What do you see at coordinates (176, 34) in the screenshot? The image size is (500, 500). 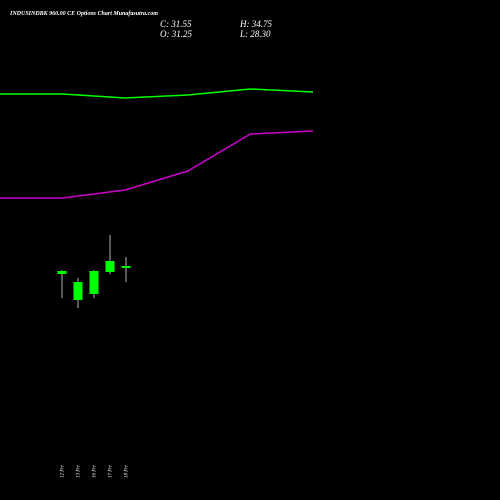 I see `open-label: O: 31.25` at bounding box center [176, 34].